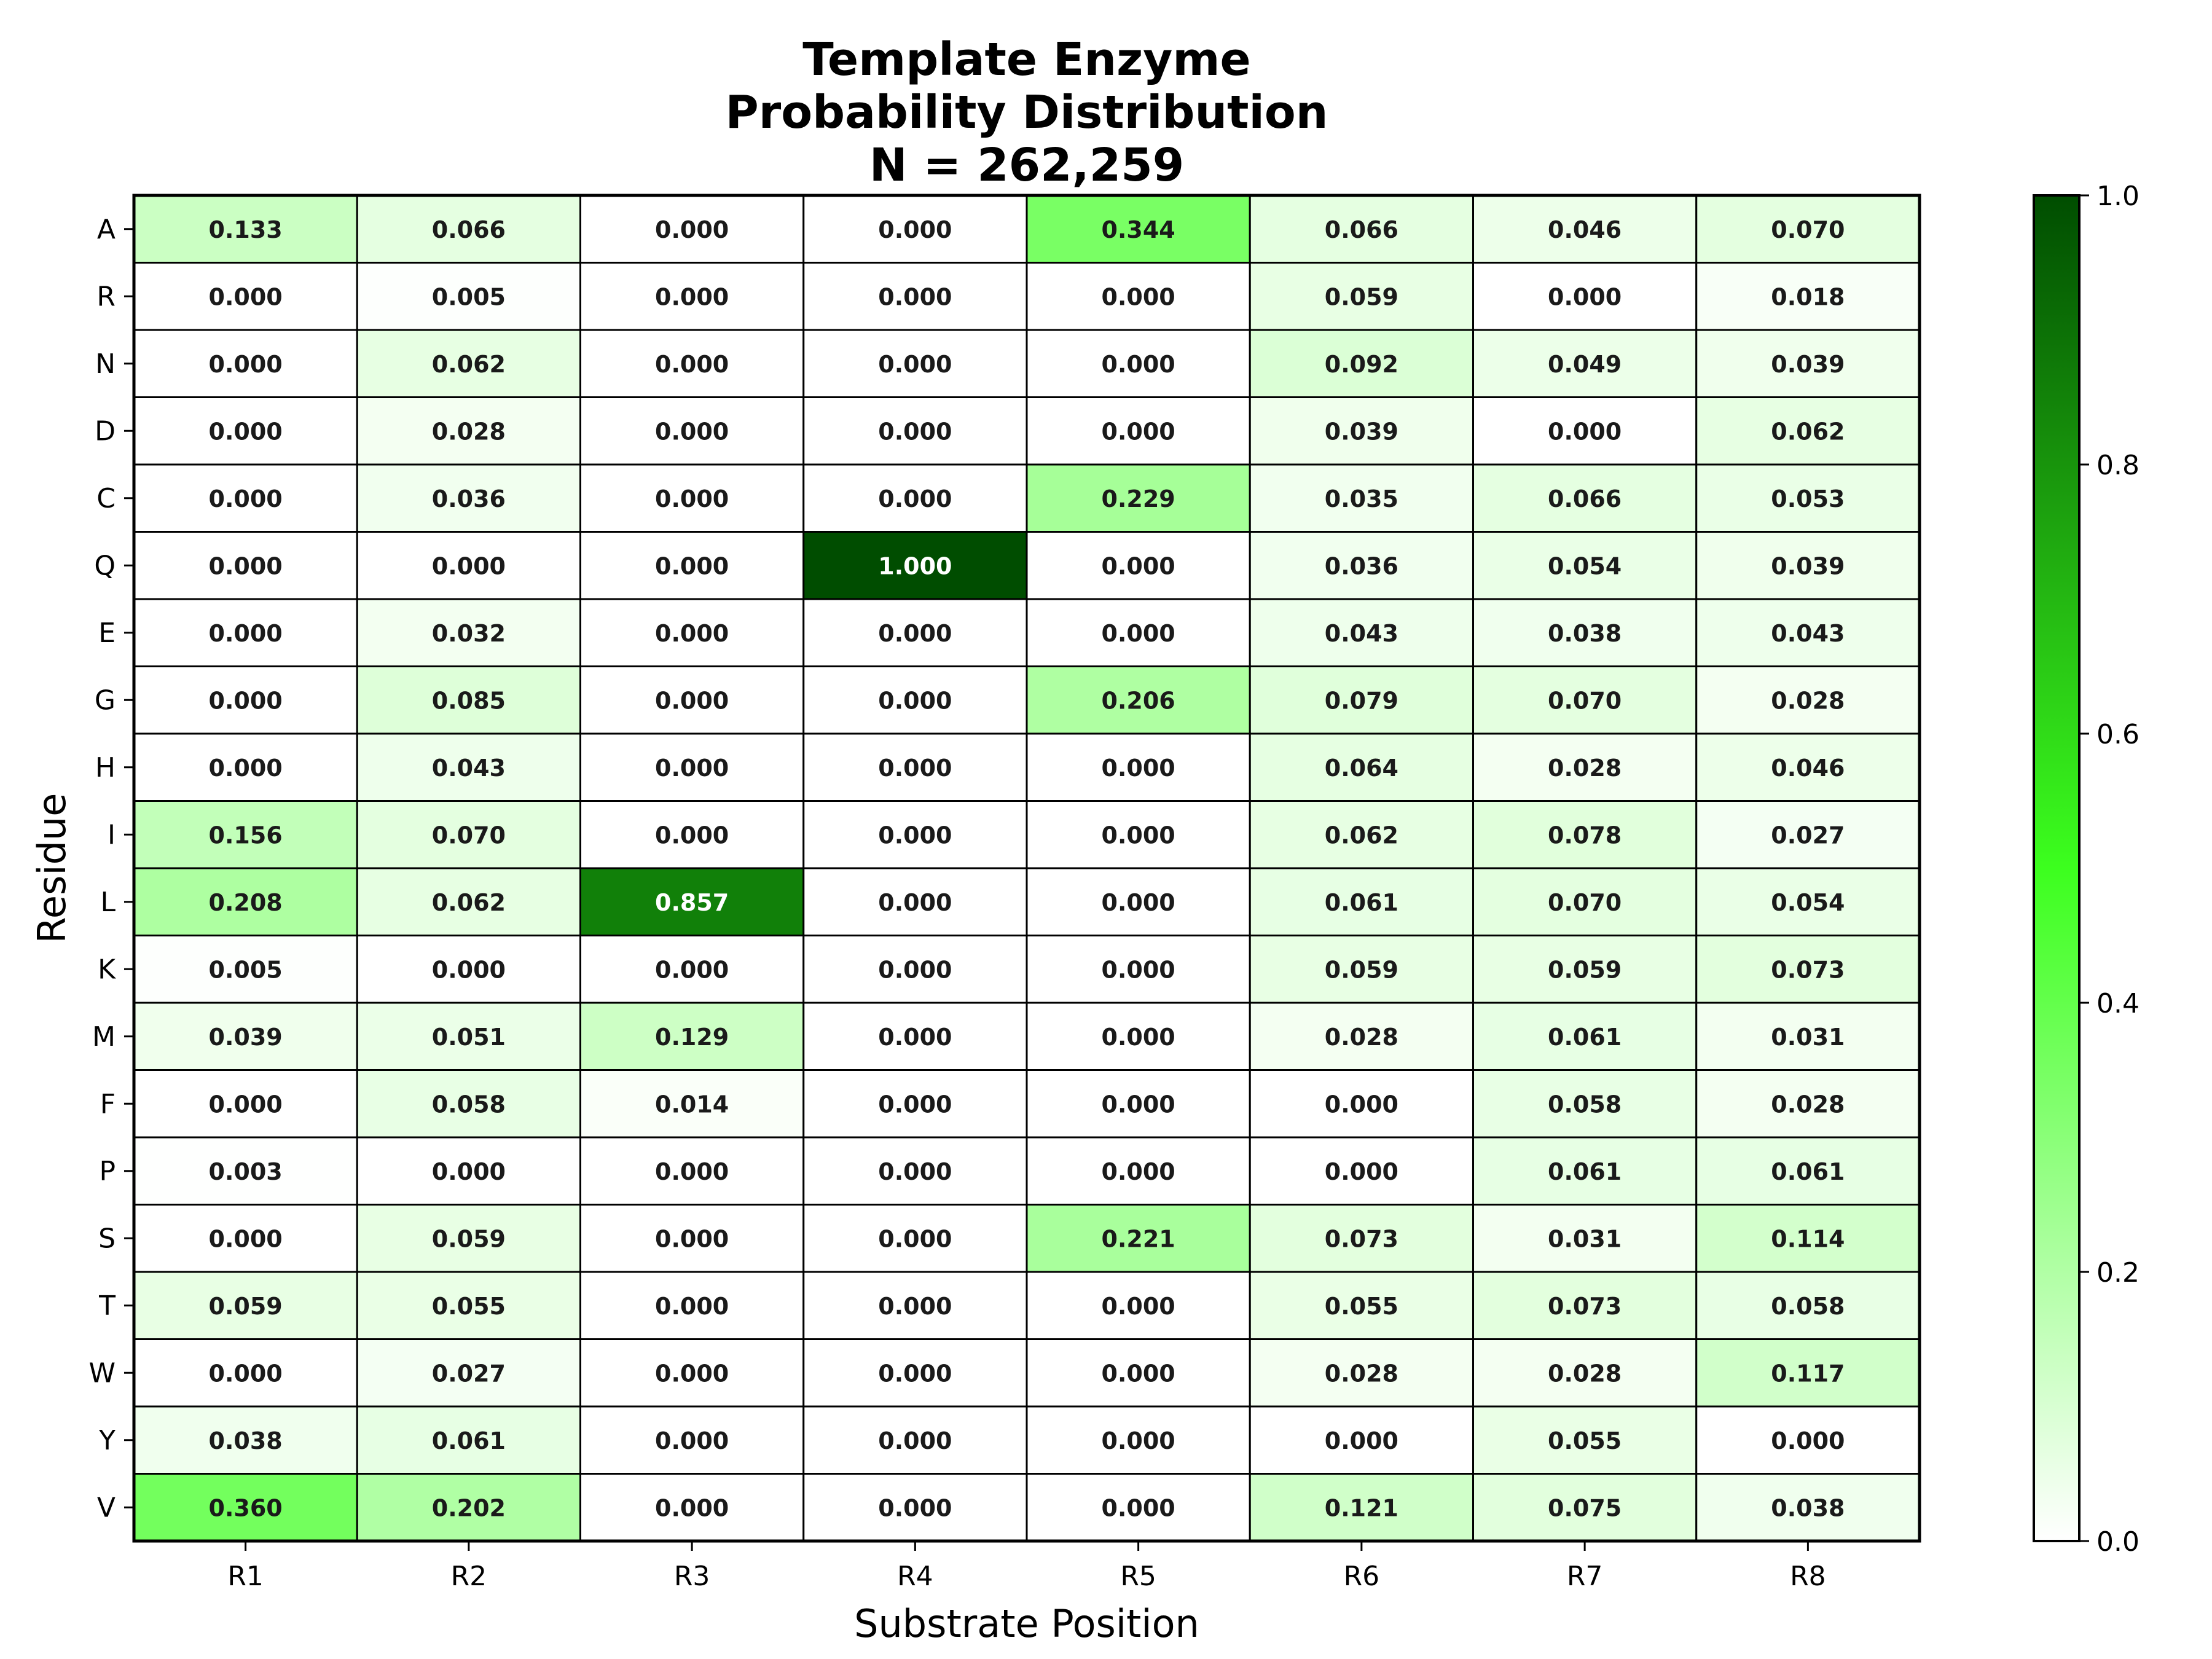 The image size is (2212, 1659). What do you see at coordinates (469, 364) in the screenshot?
I see `cell-value-label: 0.062` at bounding box center [469, 364].